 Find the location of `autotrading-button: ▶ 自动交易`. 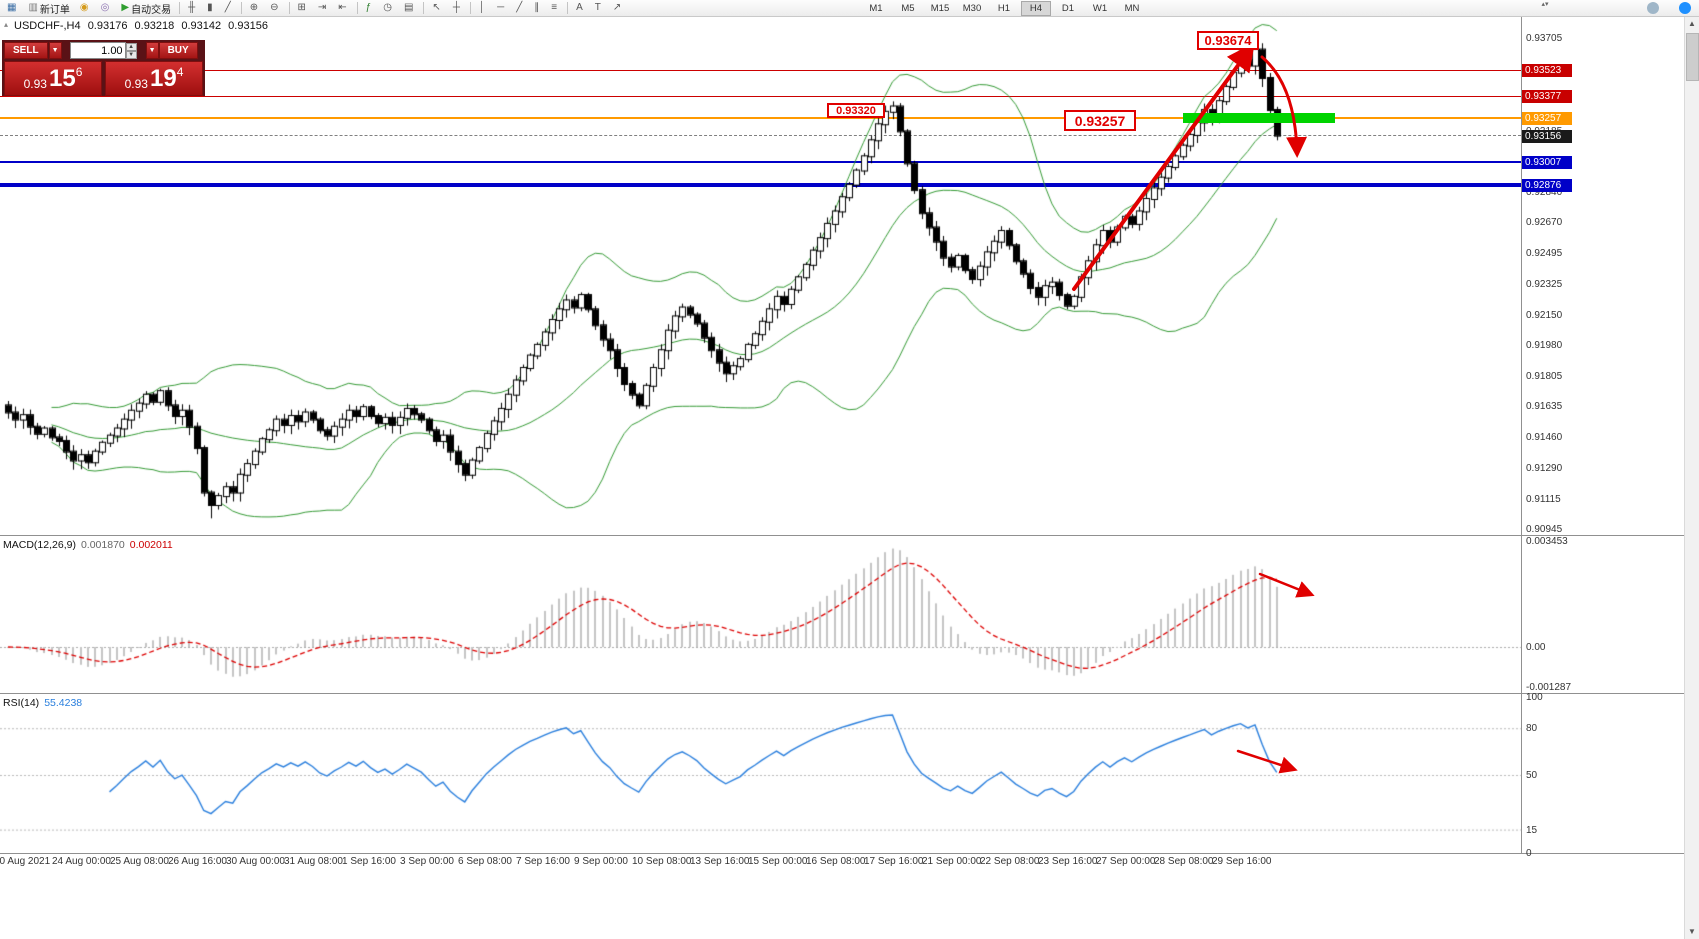

autotrading-button: ▶ 自动交易 is located at coordinates (146, 8).